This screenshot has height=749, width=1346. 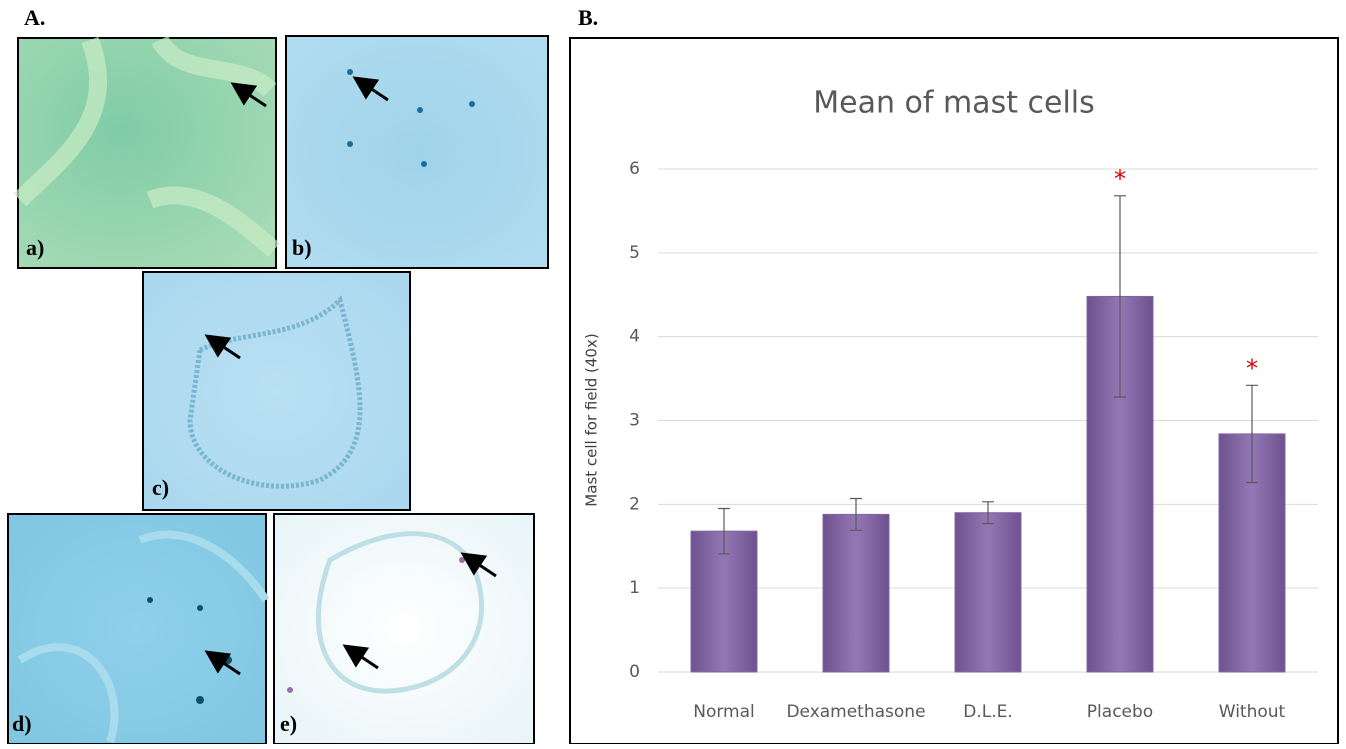 What do you see at coordinates (855, 712) in the screenshot?
I see `x-tick-label: Dexamethasone` at bounding box center [855, 712].